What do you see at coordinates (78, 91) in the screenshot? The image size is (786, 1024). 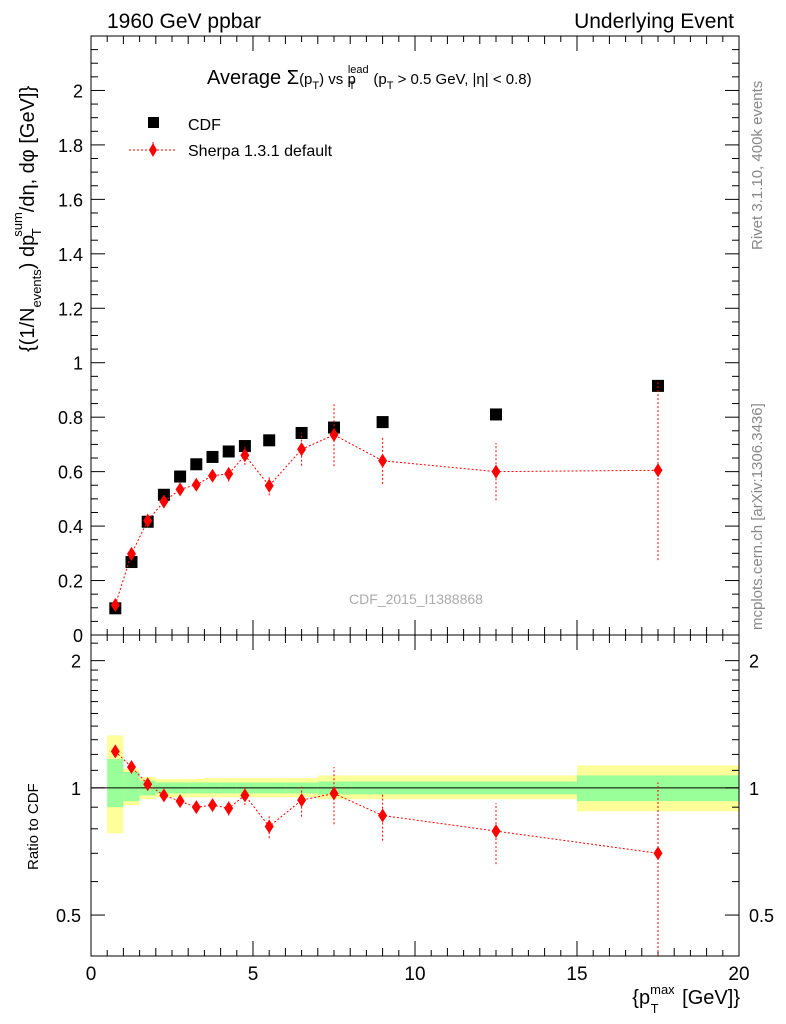 I see `y-tick-label: 2` at bounding box center [78, 91].